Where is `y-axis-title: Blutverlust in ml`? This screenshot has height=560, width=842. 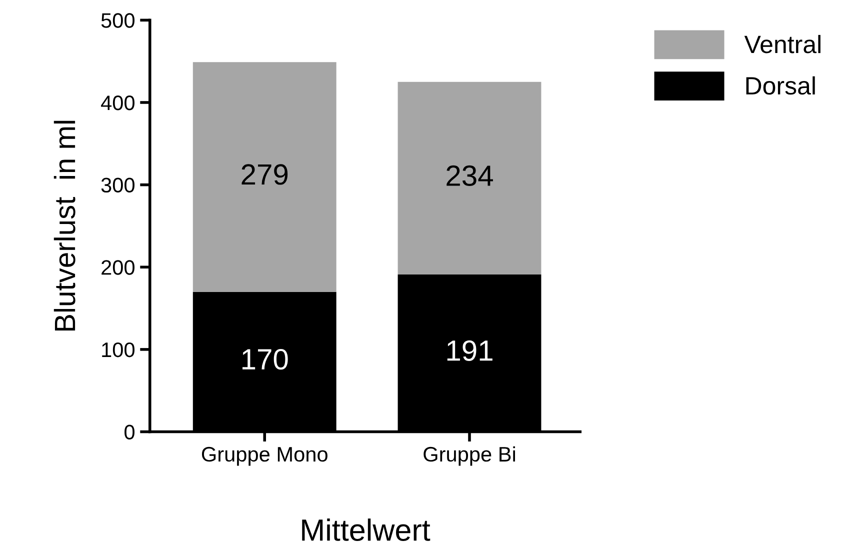 y-axis-title: Blutverlust in ml is located at coordinates (65, 225).